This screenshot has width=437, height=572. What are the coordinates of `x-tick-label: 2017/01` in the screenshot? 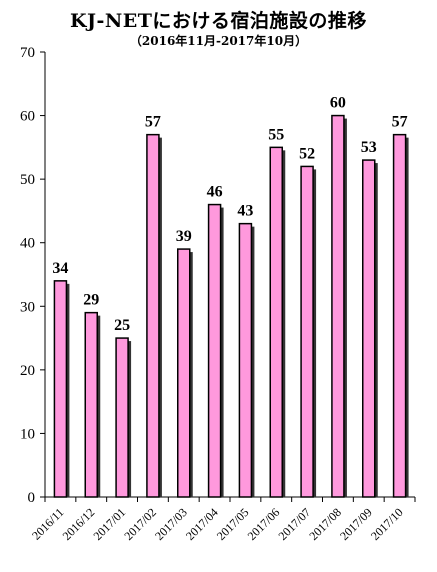 It's located at (109, 524).